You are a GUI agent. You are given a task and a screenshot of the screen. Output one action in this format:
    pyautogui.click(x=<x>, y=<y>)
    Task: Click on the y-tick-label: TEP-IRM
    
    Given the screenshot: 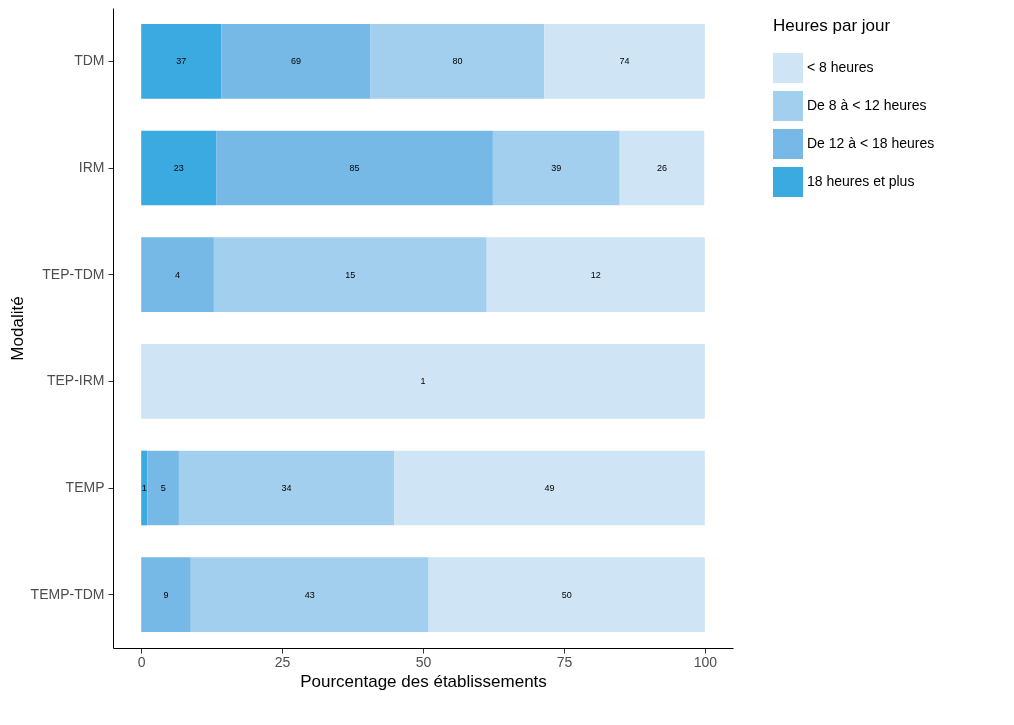 What is the action you would take?
    pyautogui.click(x=75, y=380)
    